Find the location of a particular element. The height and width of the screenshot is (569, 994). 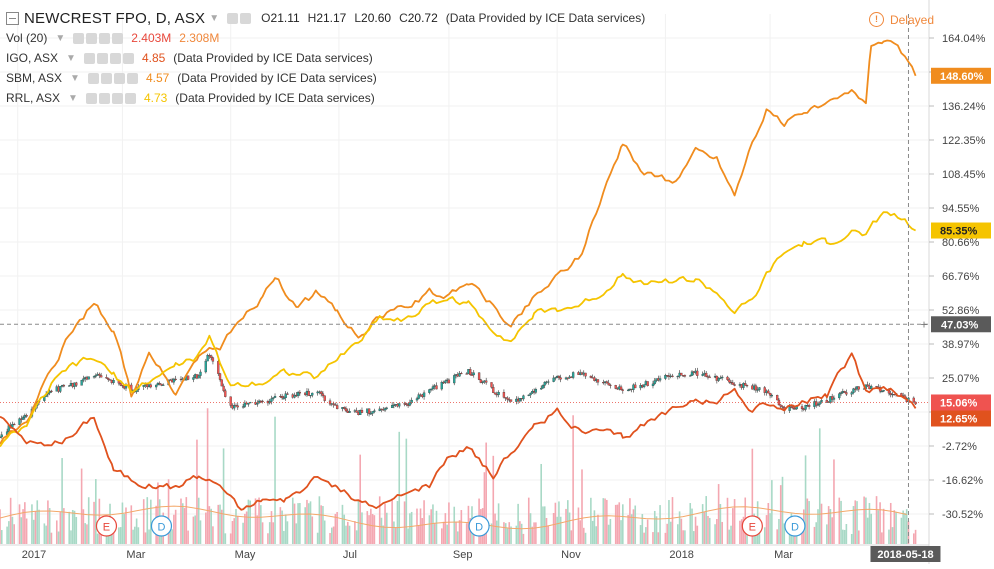

legend-label: Vol (20) is located at coordinates (27, 38).